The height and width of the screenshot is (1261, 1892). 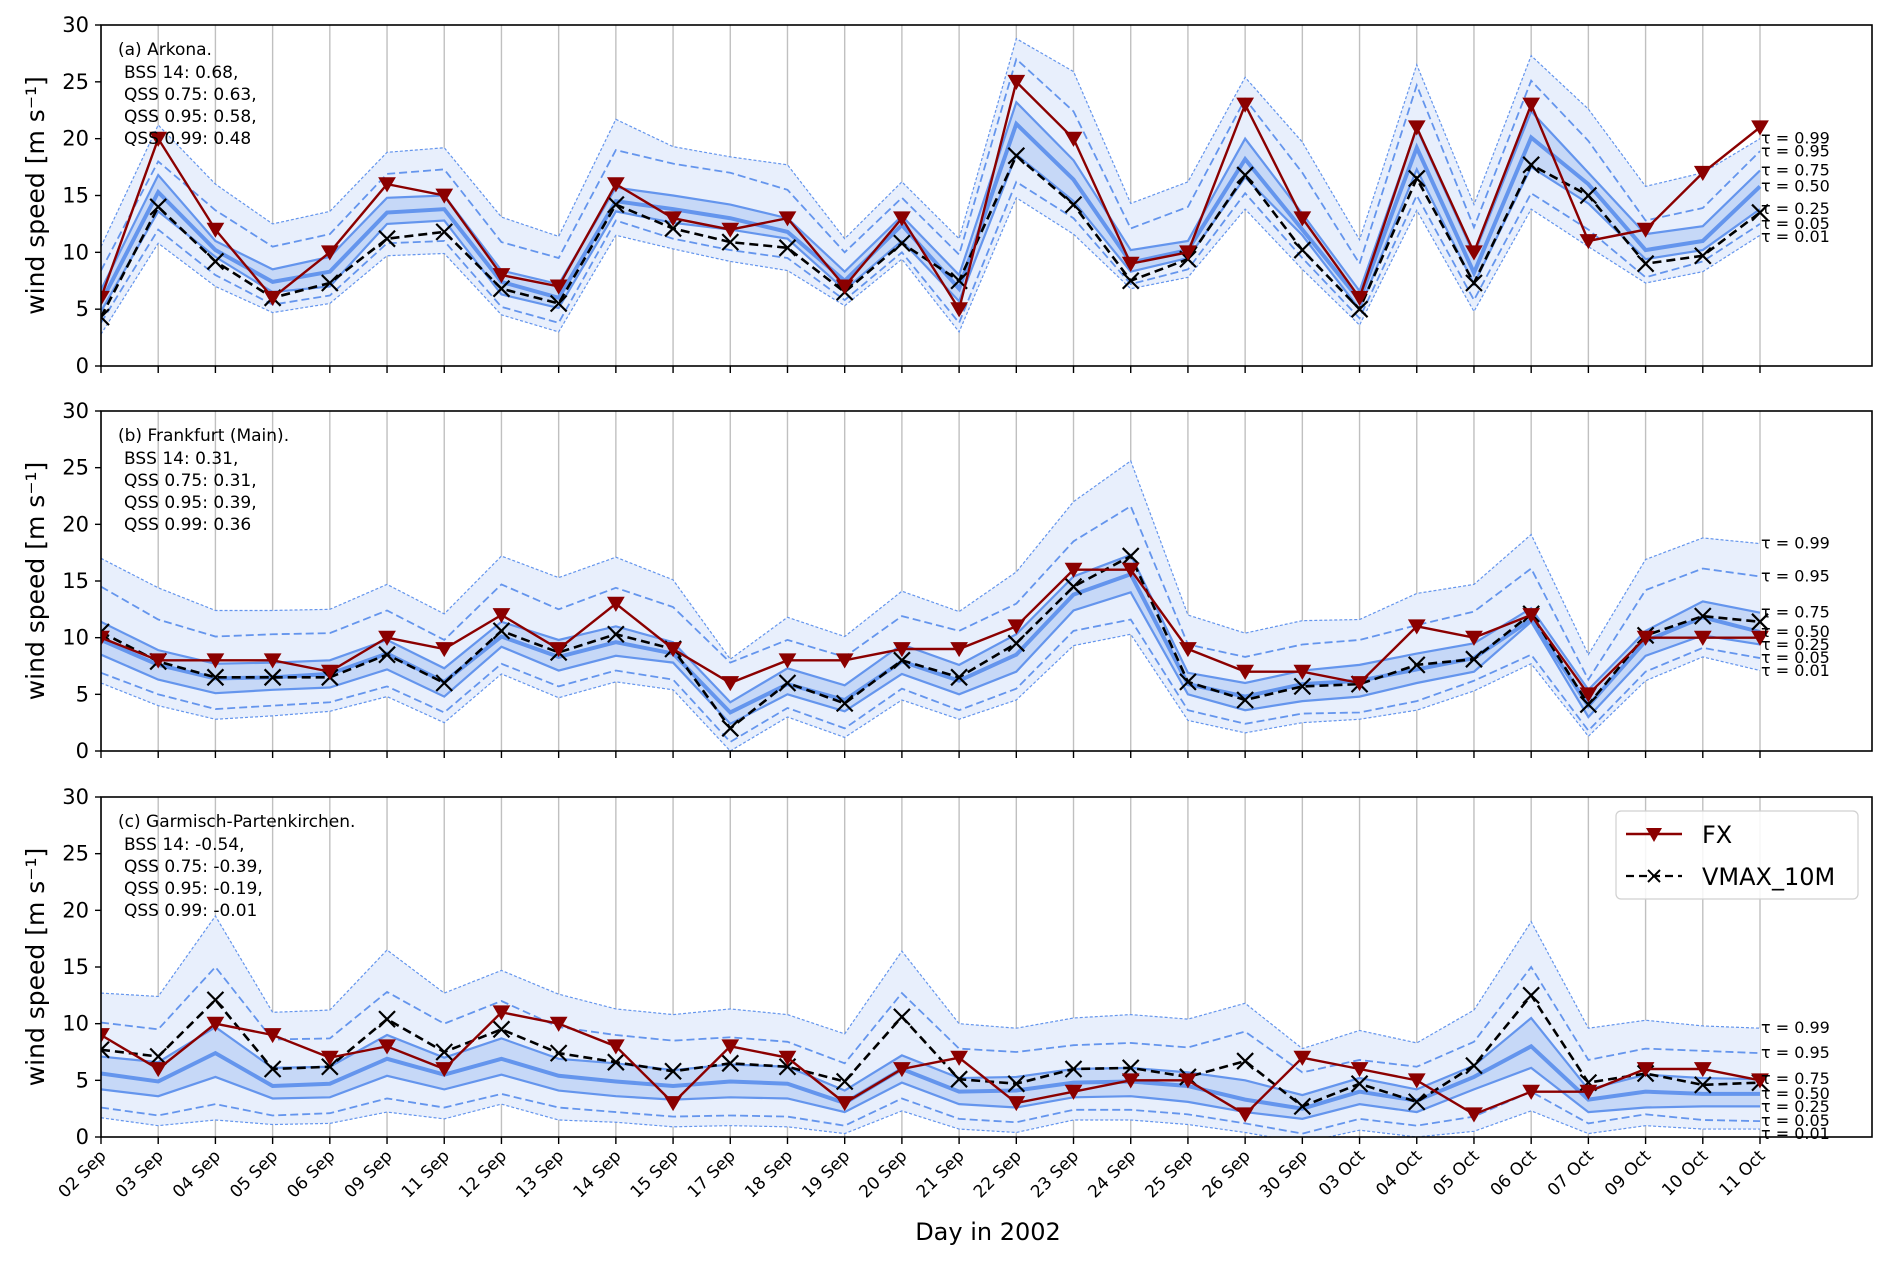 What do you see at coordinates (931, 212) in the screenshot?
I see `quantile-line-0.50` at bounding box center [931, 212].